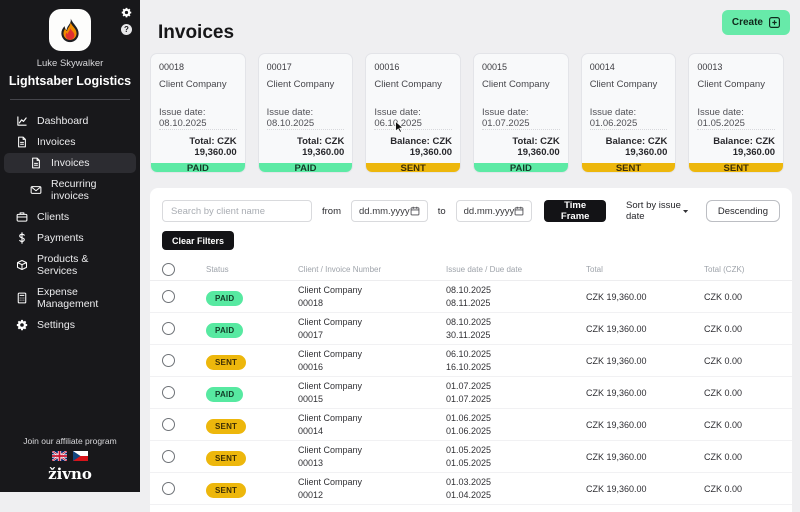 This screenshot has height=512, width=800. I want to click on dates-cell: 01.03.2025 01.04.2025, so click(469, 488).